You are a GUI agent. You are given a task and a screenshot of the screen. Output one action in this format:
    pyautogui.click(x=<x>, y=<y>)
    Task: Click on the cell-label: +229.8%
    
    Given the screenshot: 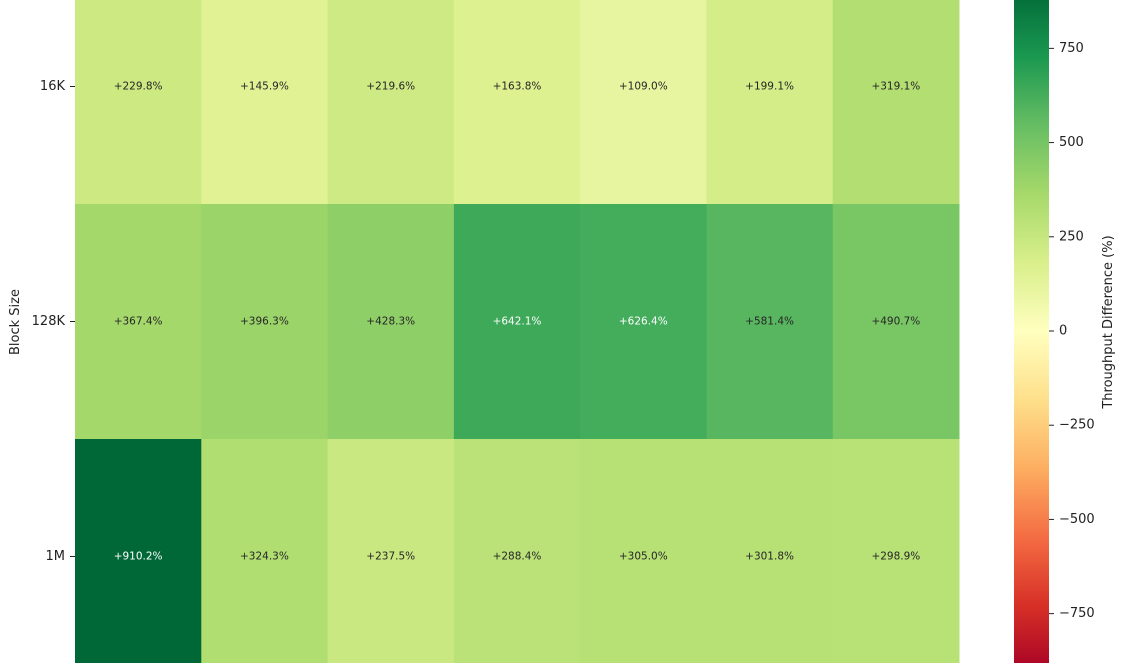 What is the action you would take?
    pyautogui.click(x=138, y=87)
    